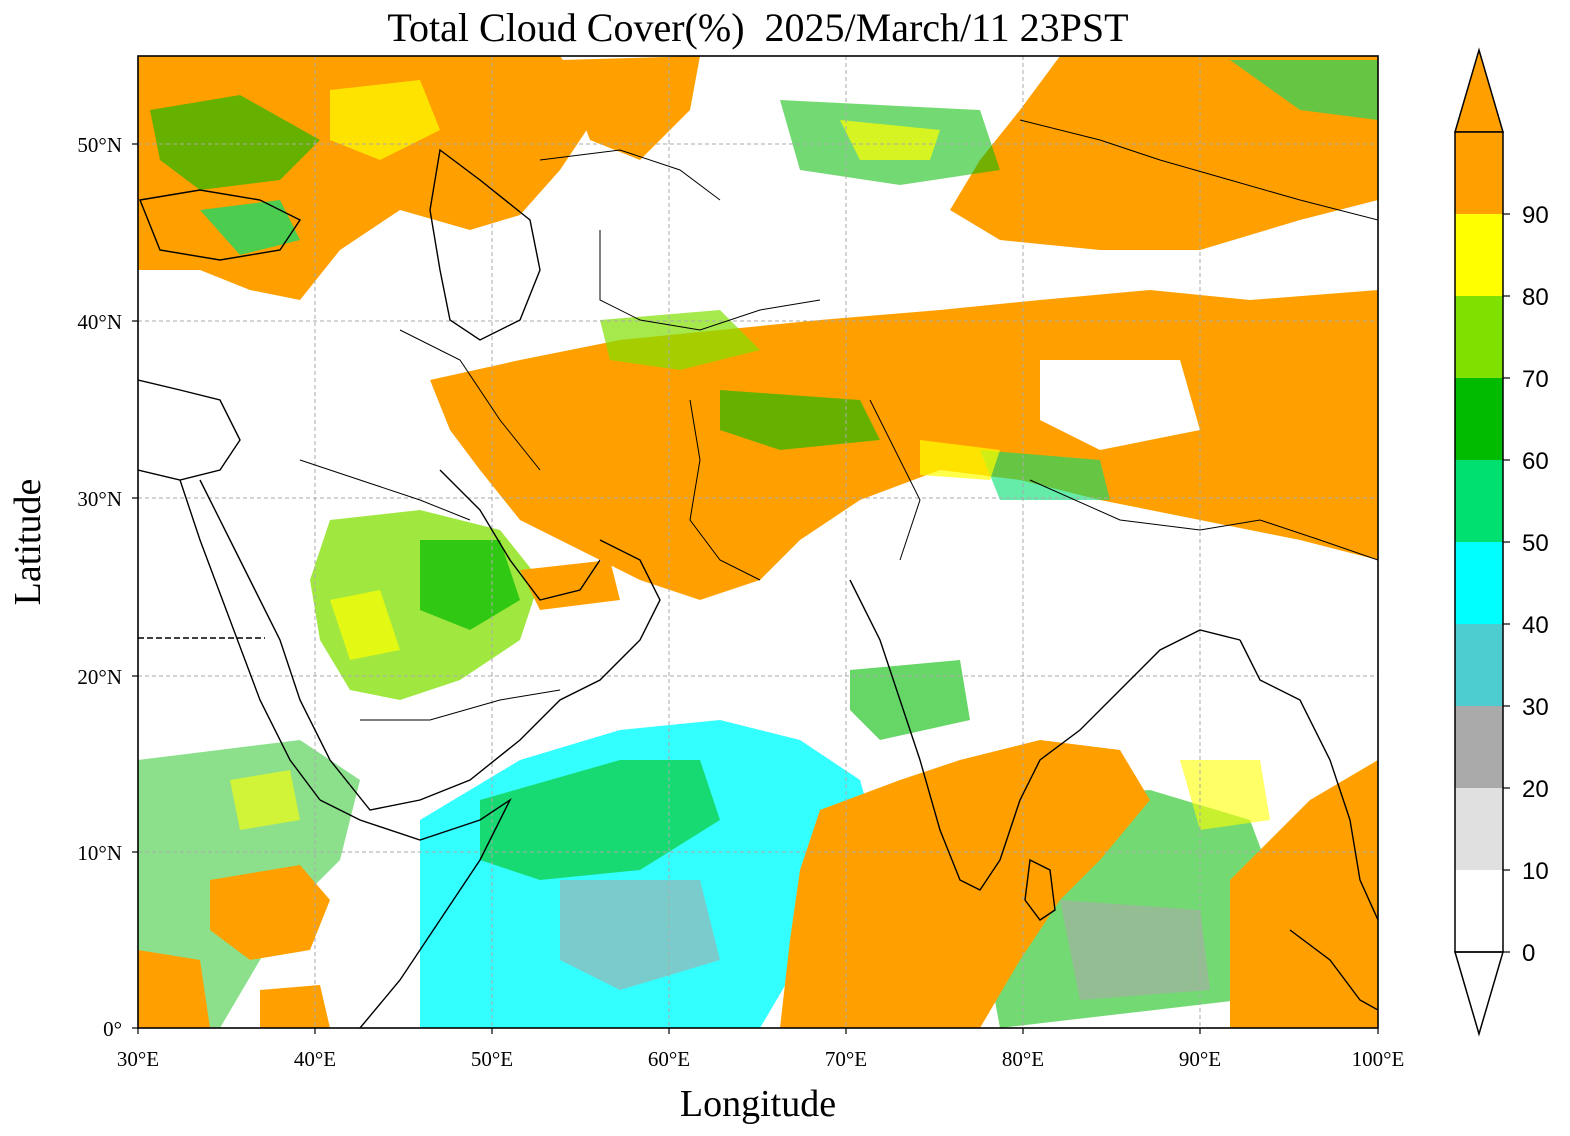 Image resolution: width=1570 pixels, height=1136 pixels. I want to click on cloud-mass-north-east, so click(1164, 153).